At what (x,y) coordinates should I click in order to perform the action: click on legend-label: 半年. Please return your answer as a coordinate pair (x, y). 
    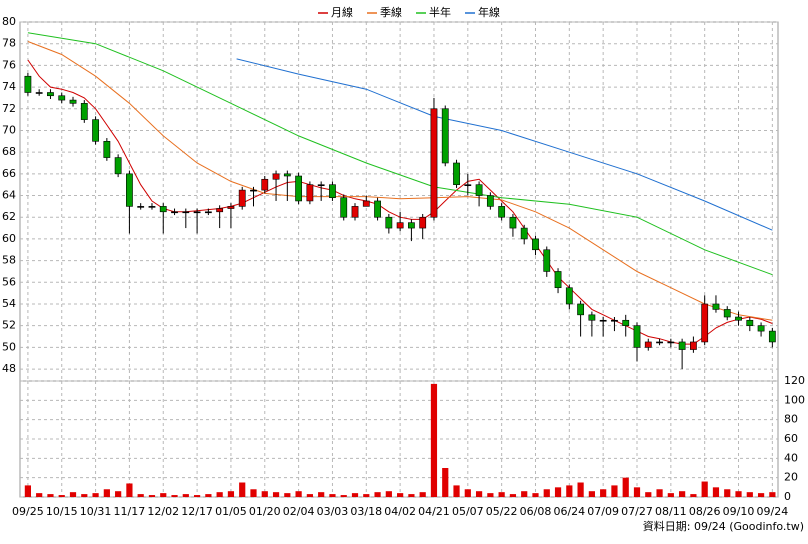
    Looking at the image, I should click on (440, 12).